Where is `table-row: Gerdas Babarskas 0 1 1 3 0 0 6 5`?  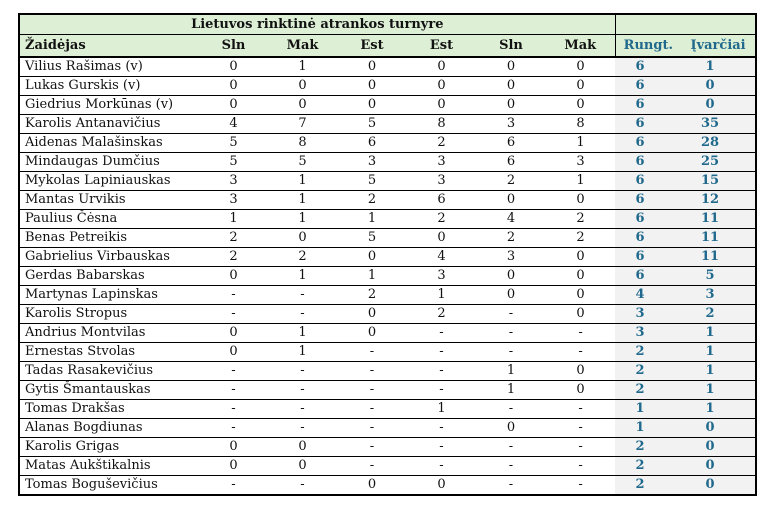 table-row: Gerdas Babarskas 0 1 1 3 0 0 6 5 is located at coordinates (388, 276).